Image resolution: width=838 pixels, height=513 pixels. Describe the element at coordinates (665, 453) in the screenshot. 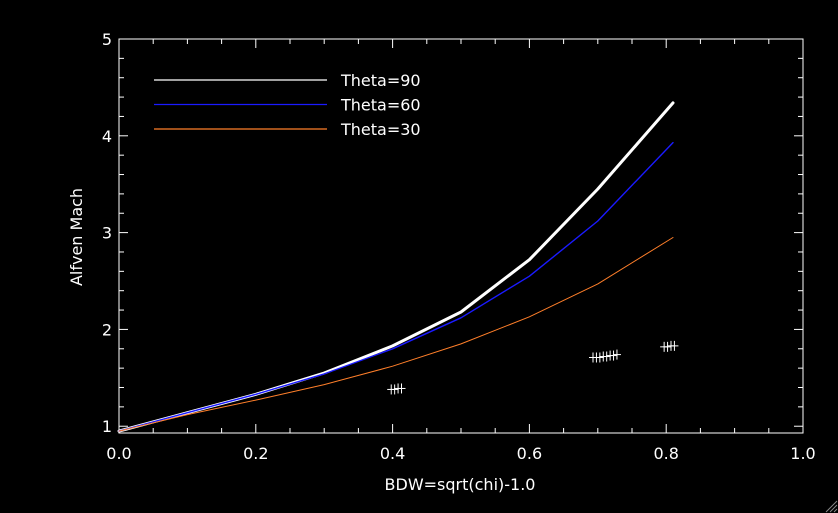

I see `x-tick-label: 0.8` at that location.